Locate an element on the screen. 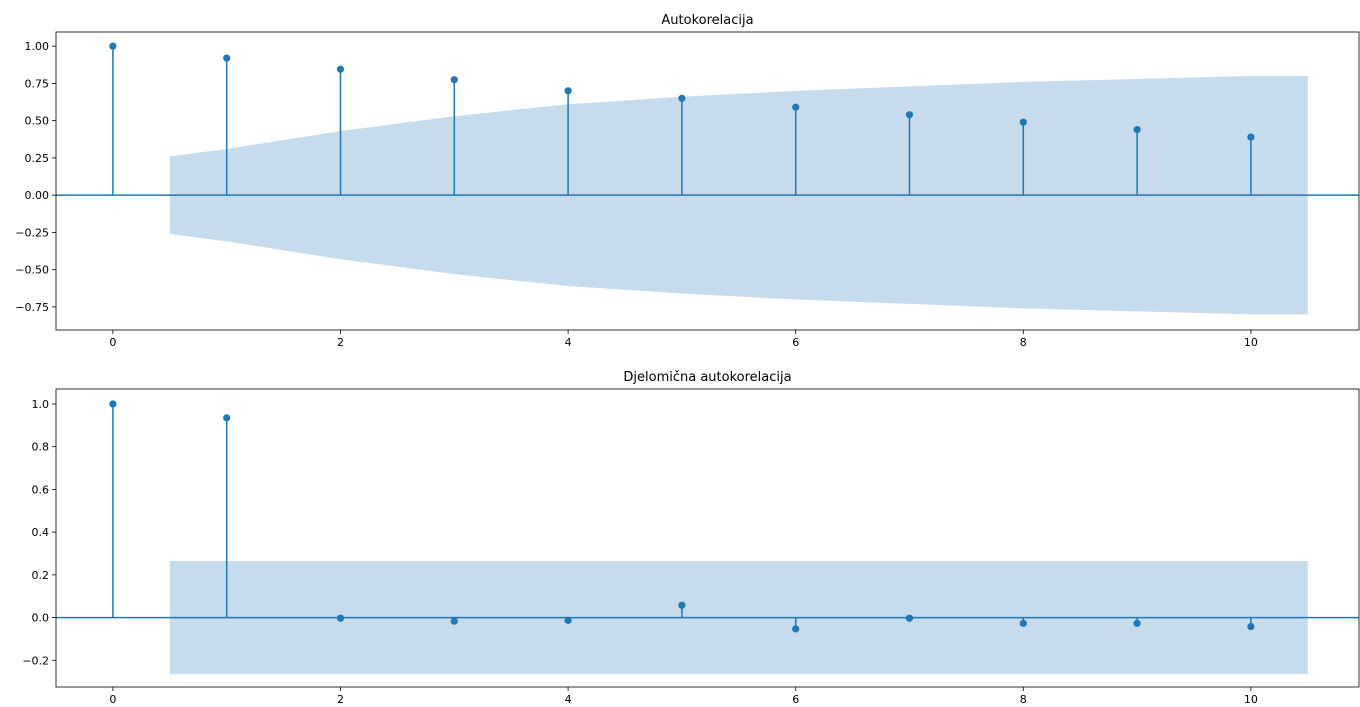 This screenshot has height=707, width=1360. y-tick-label: 0.6 is located at coordinates (41, 489).